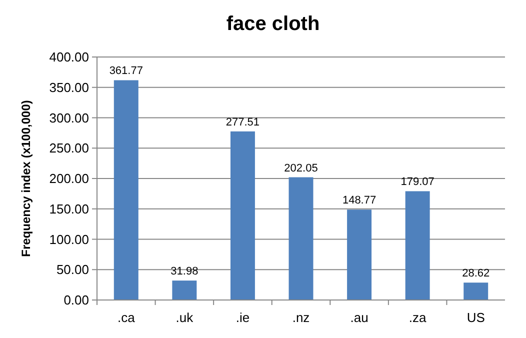 This screenshot has width=526, height=338. What do you see at coordinates (126, 317) in the screenshot?
I see `x-tick-label: .ca` at bounding box center [126, 317].